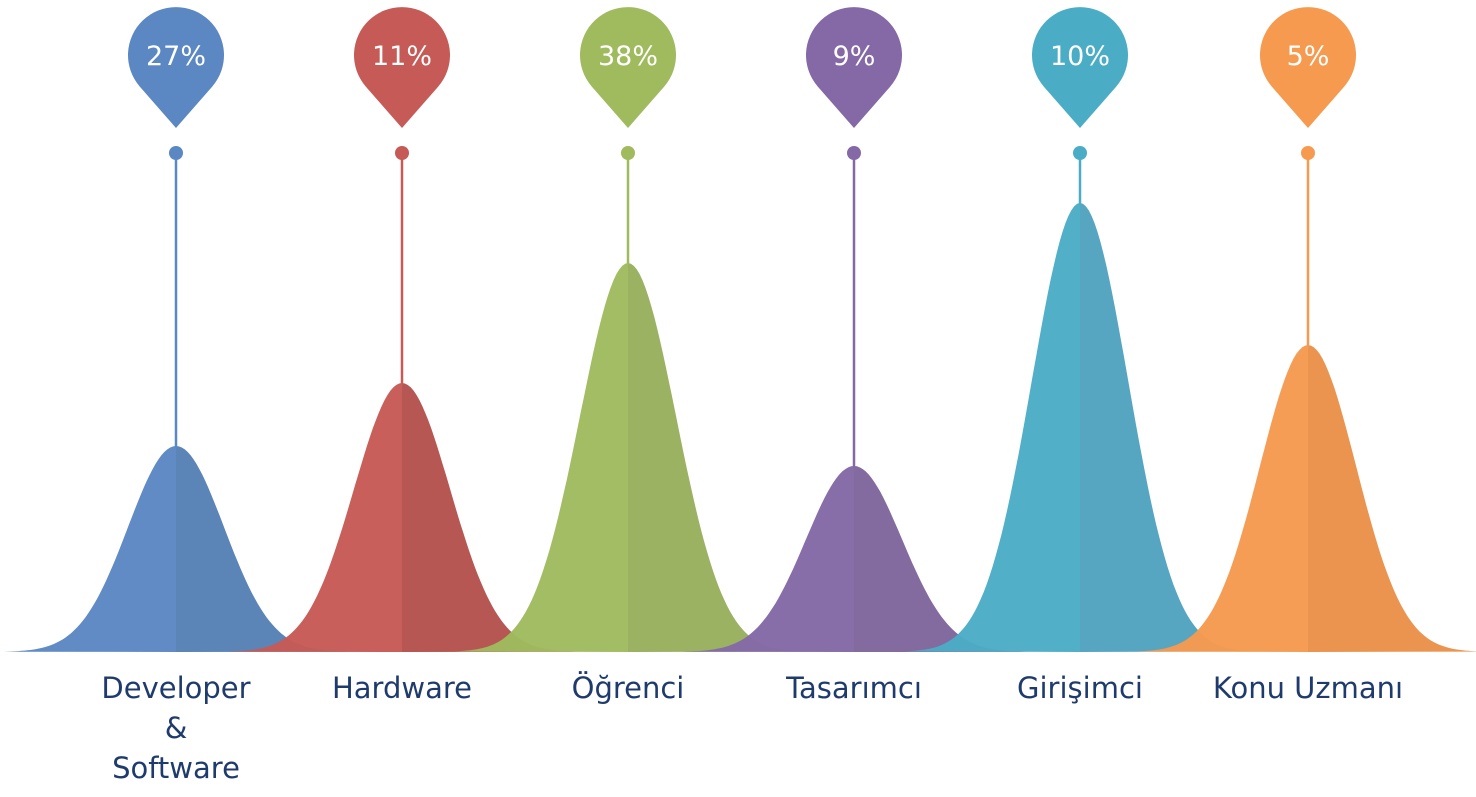 Image resolution: width=1476 pixels, height=797 pixels. What do you see at coordinates (1308, 56) in the screenshot?
I see `value-label-5: 5%` at bounding box center [1308, 56].